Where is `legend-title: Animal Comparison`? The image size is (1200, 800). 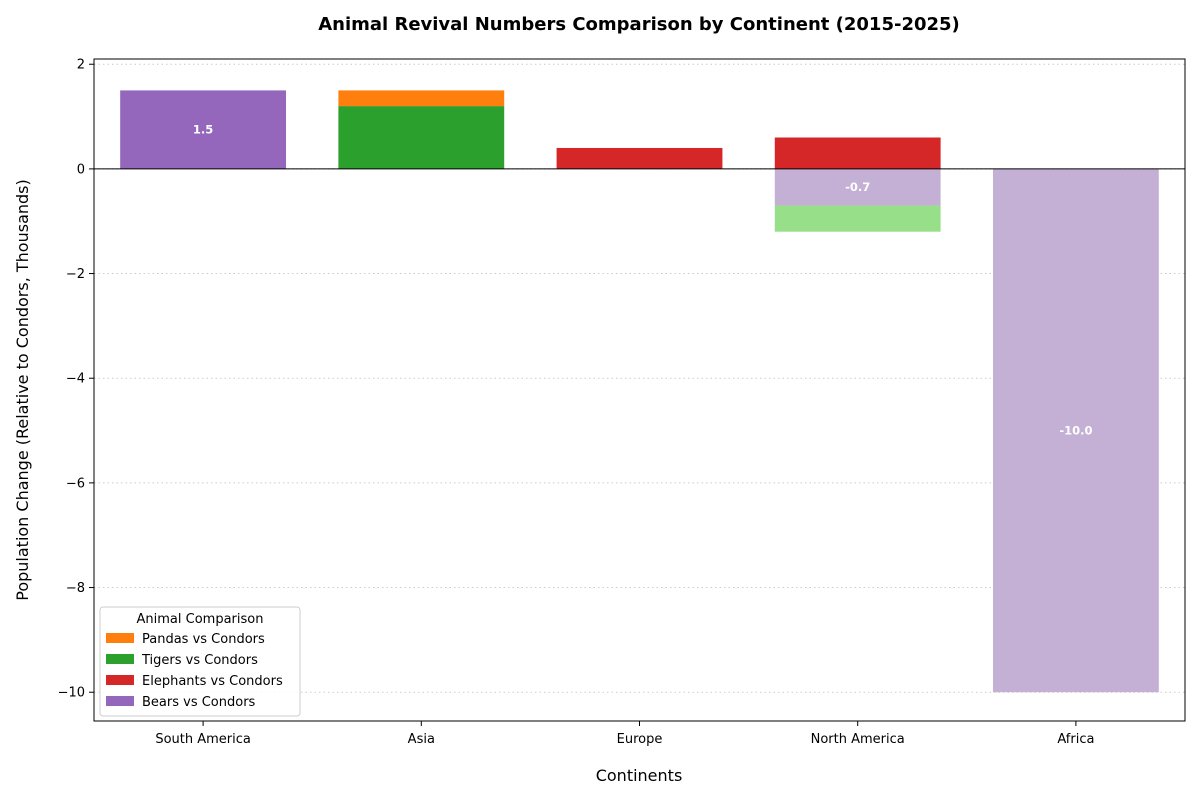 legend-title: Animal Comparison is located at coordinates (200, 619).